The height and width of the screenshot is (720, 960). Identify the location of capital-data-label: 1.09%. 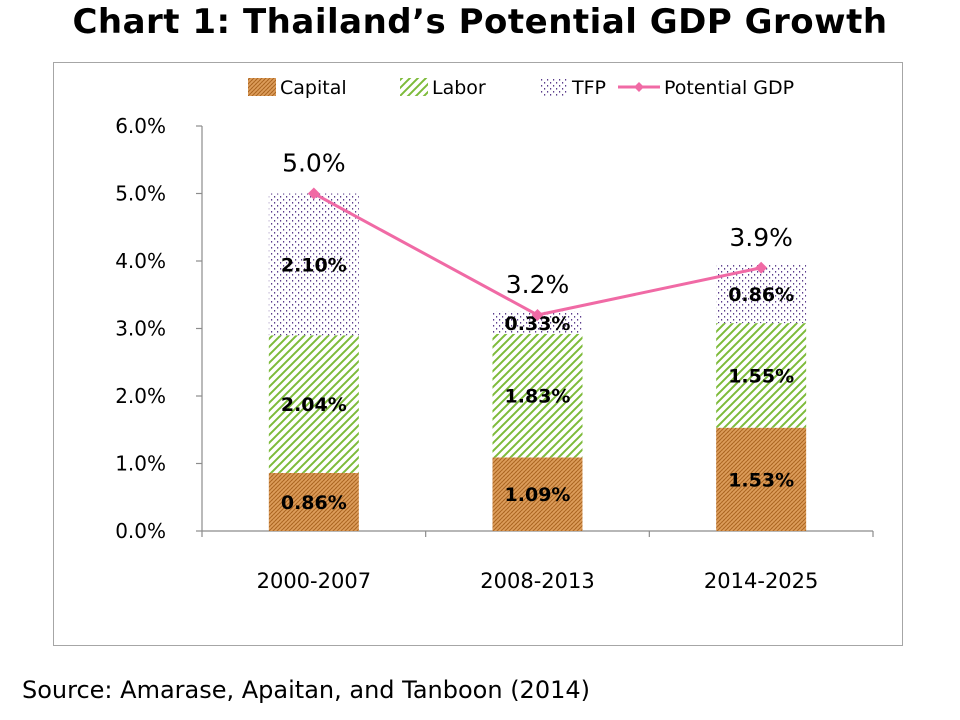
(538, 495).